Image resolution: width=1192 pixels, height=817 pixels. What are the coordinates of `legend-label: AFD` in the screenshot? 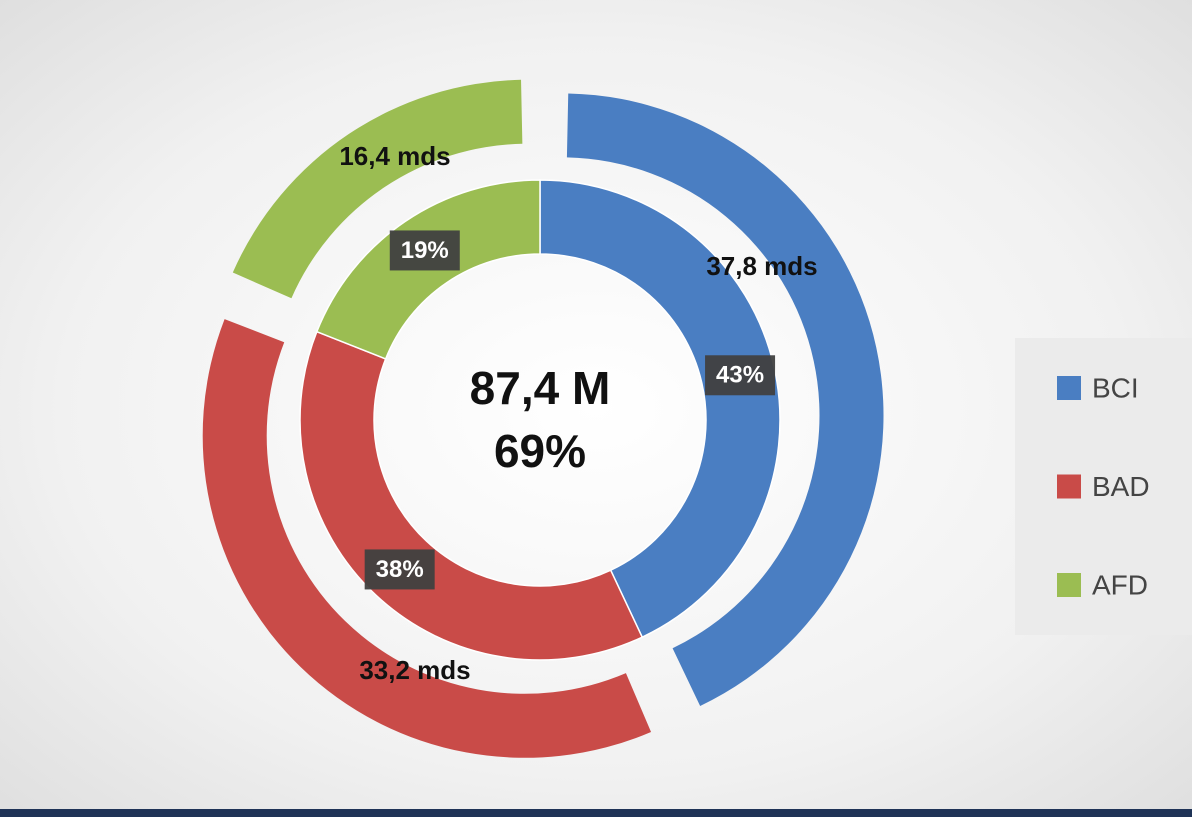 It's located at (1120, 584).